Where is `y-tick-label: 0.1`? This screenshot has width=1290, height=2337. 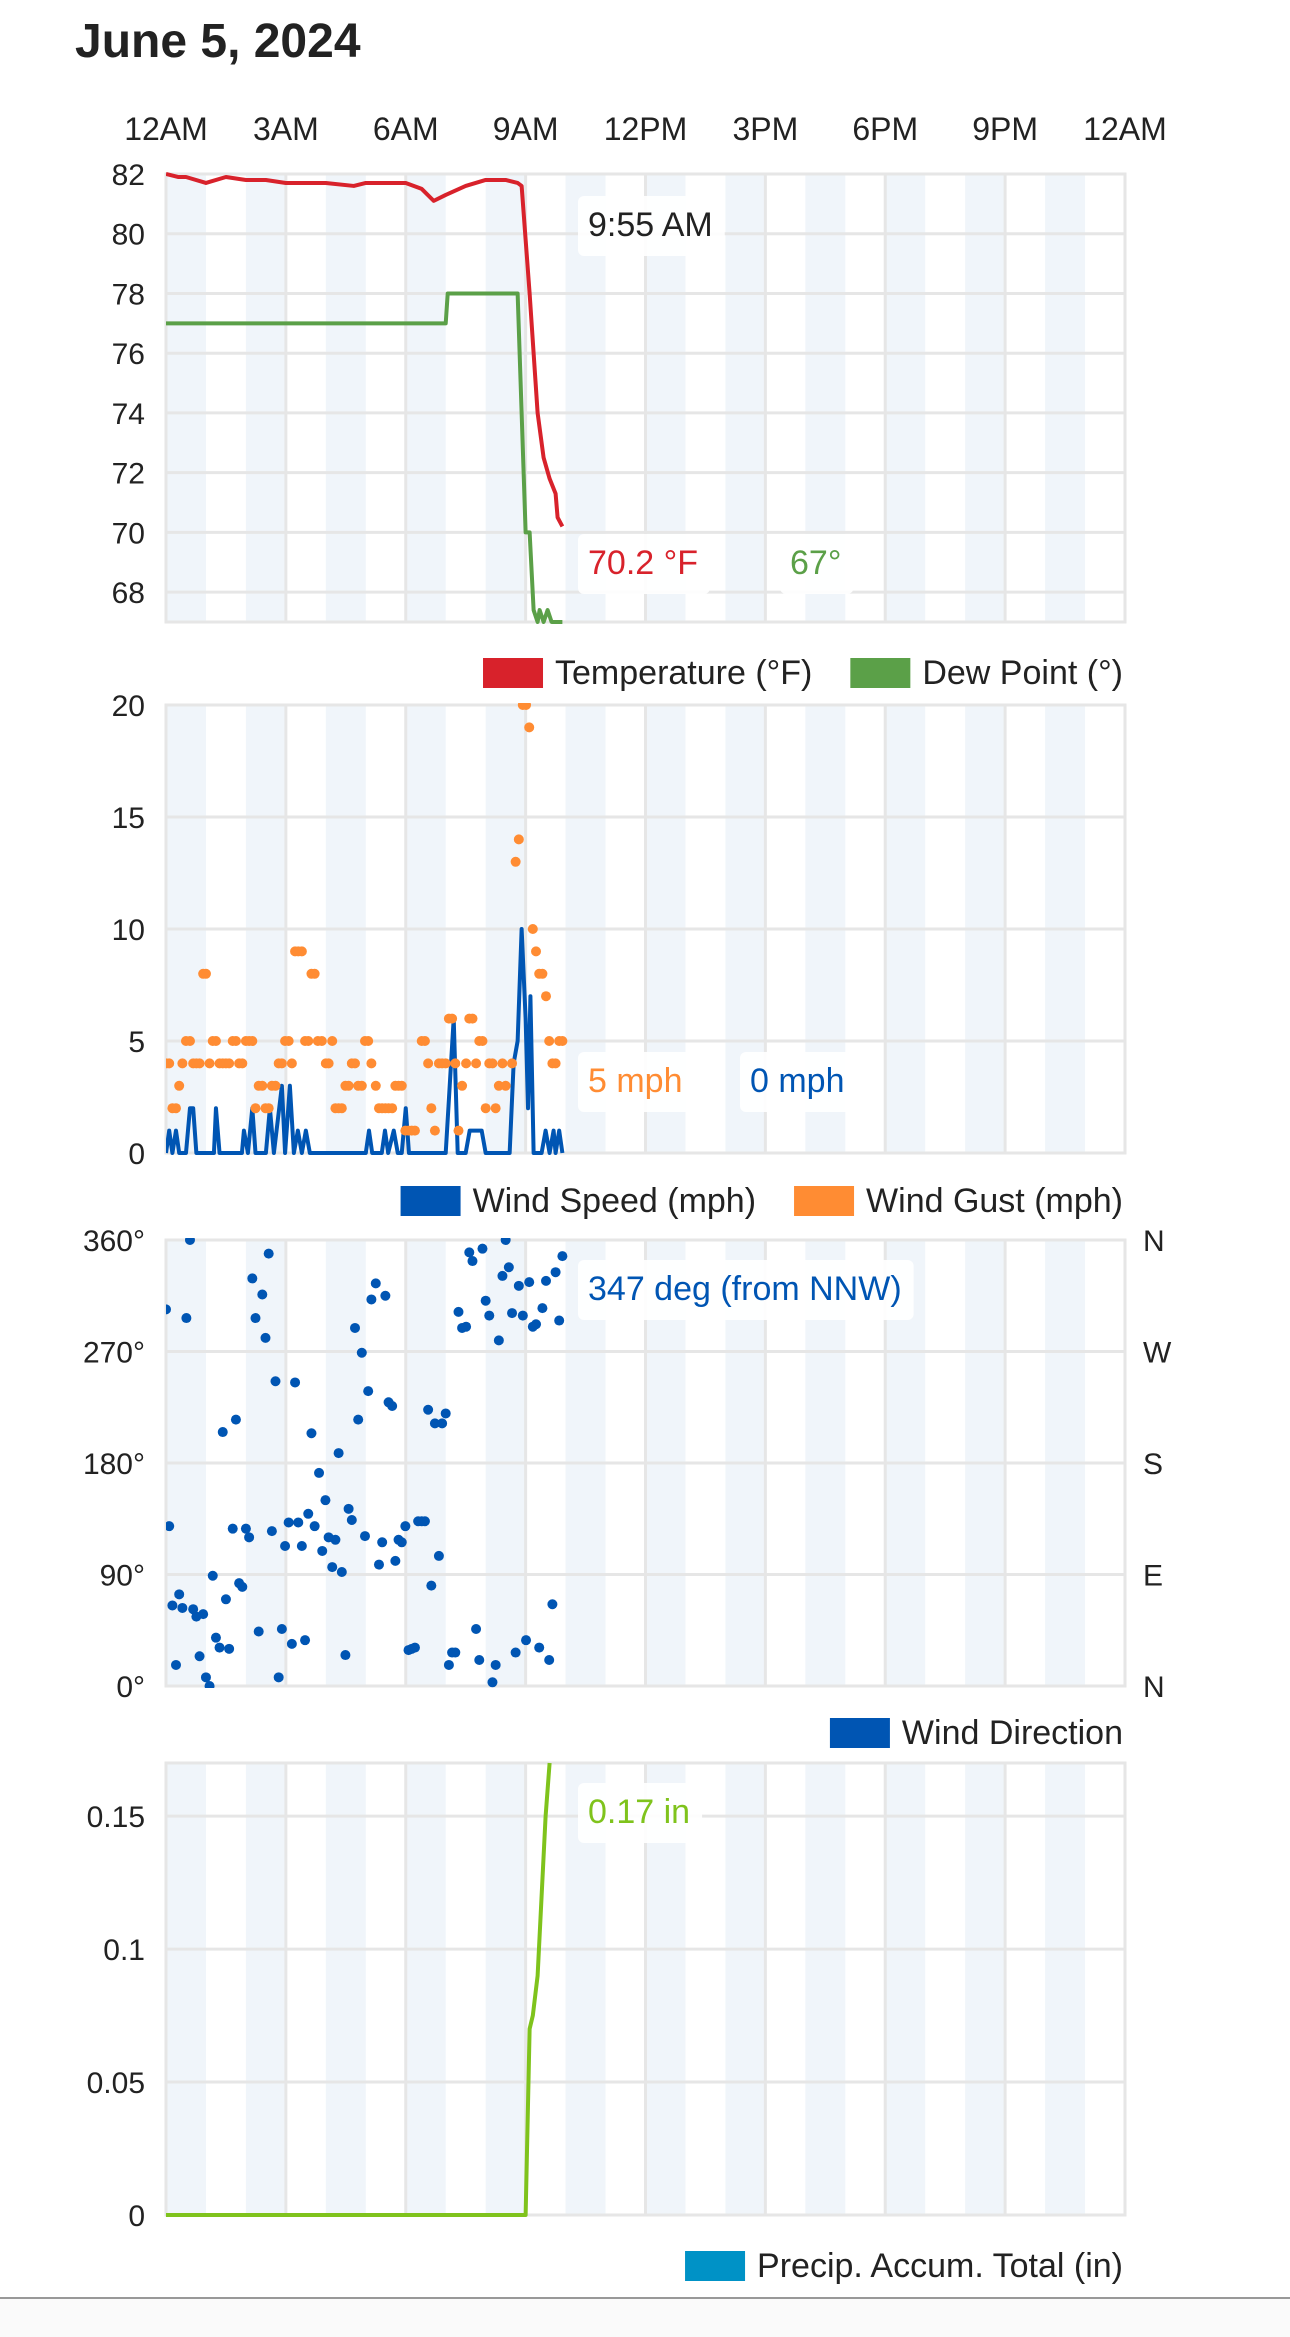
y-tick-label: 0.1 is located at coordinates (124, 1950).